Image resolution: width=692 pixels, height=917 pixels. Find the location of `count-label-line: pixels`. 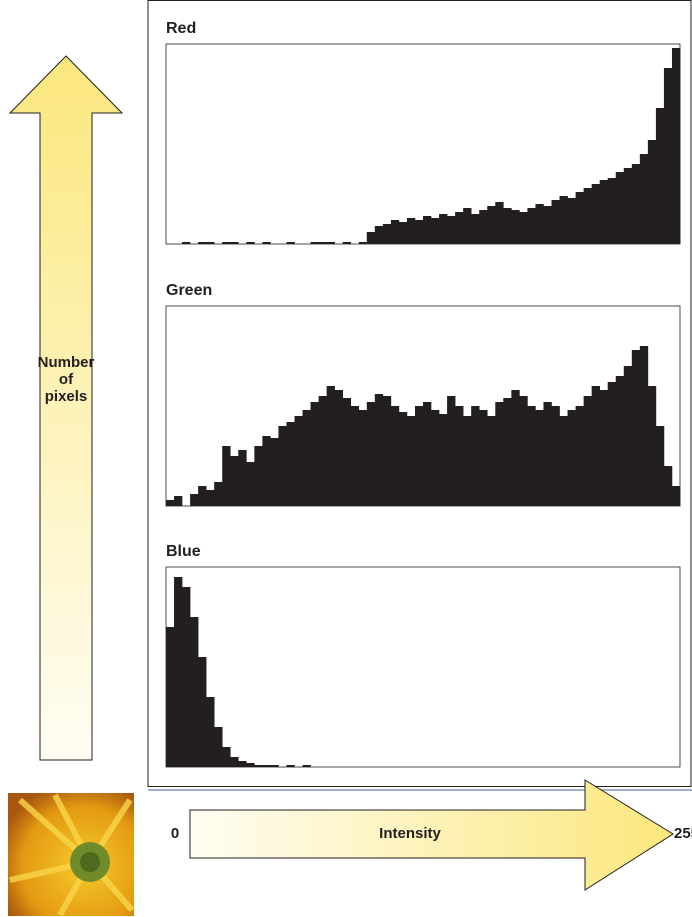

count-label-line: pixels is located at coordinates (66, 396).